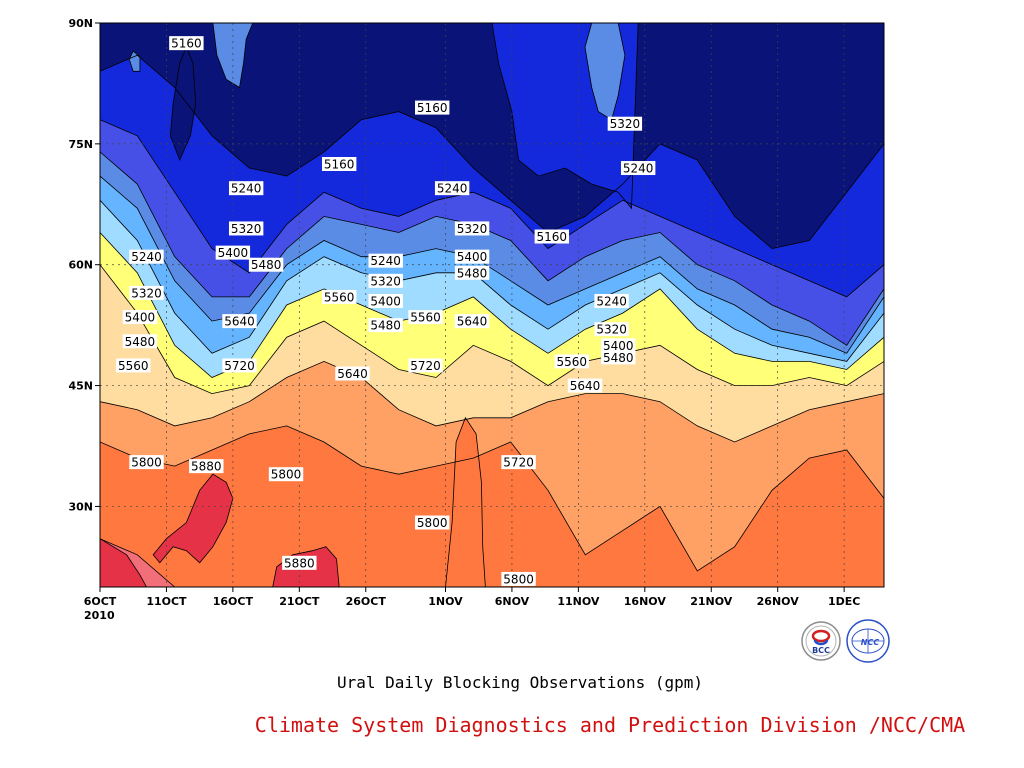 This screenshot has height=768, width=1024. What do you see at coordinates (821, 650) in the screenshot?
I see `bcc-logo-text: BCC` at bounding box center [821, 650].